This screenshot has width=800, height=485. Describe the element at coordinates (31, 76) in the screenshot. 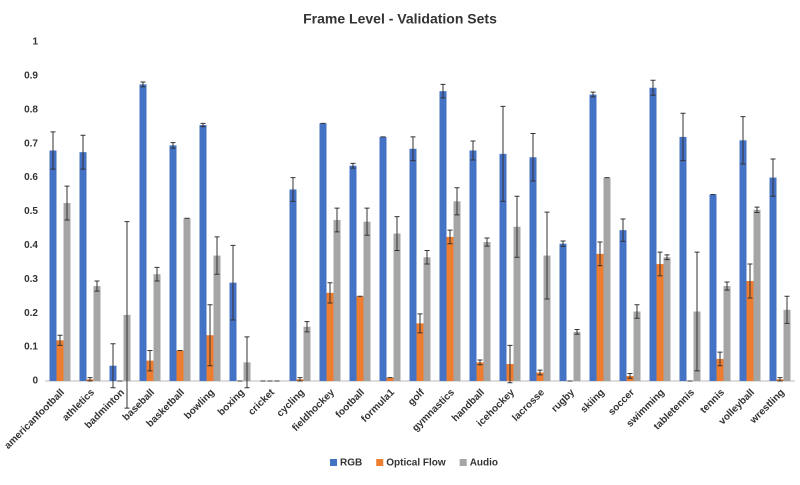

I see `y-tick-label: 0.9` at that location.